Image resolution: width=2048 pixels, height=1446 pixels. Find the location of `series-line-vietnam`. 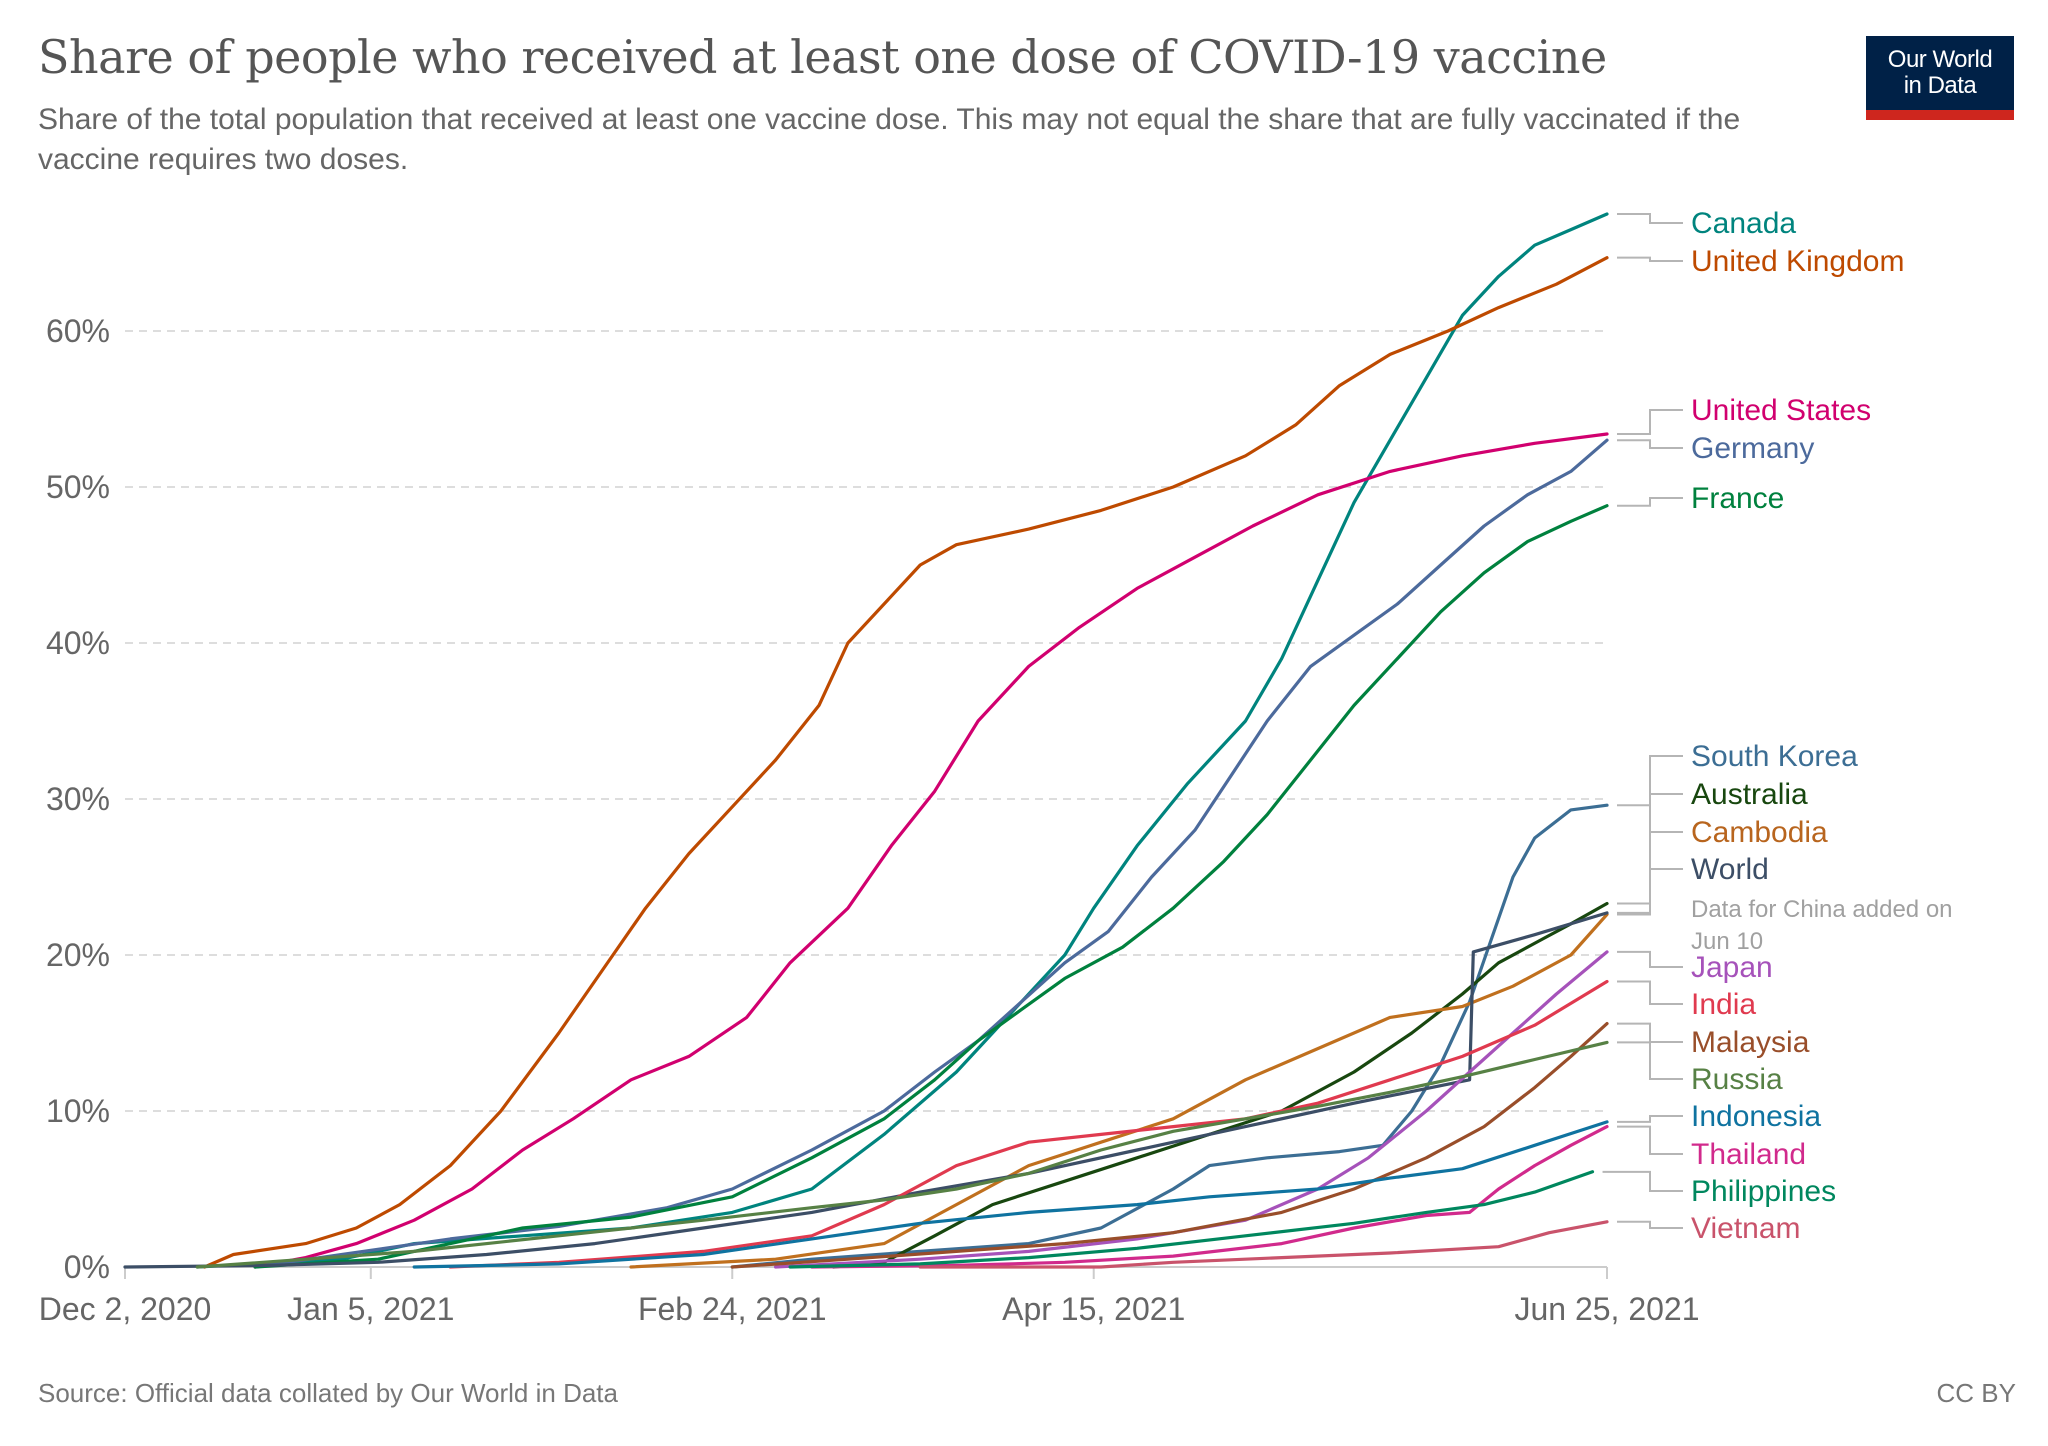

series-line-vietnam is located at coordinates (1263, 1244).